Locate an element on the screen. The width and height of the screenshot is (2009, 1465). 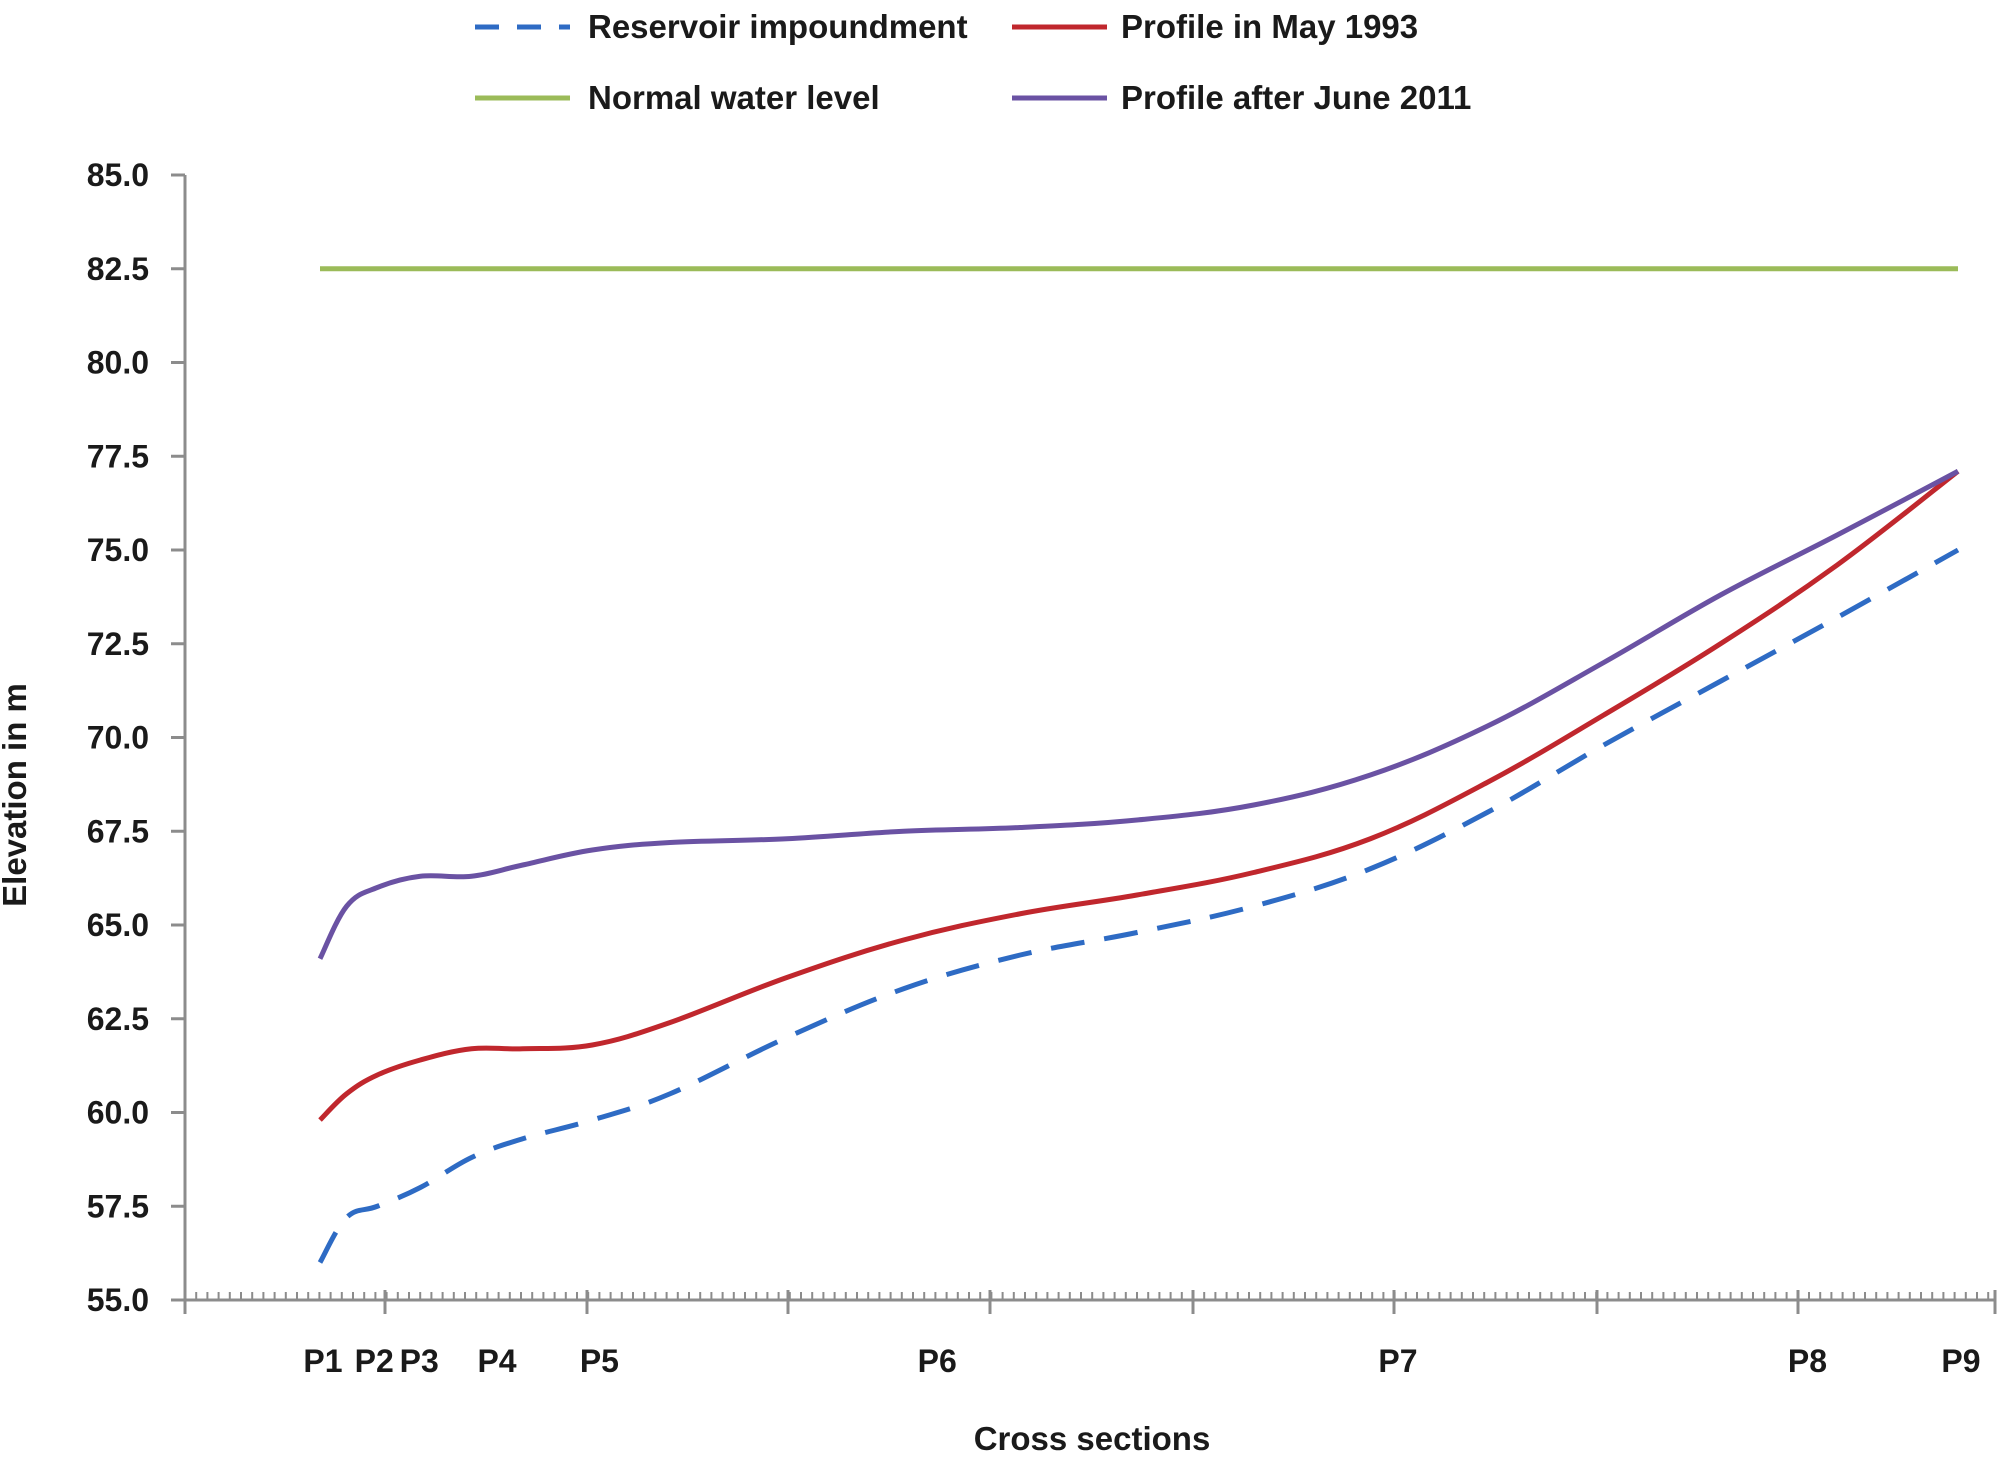
legend-item-normal-water-level: Normal water level is located at coordinates (677, 97).